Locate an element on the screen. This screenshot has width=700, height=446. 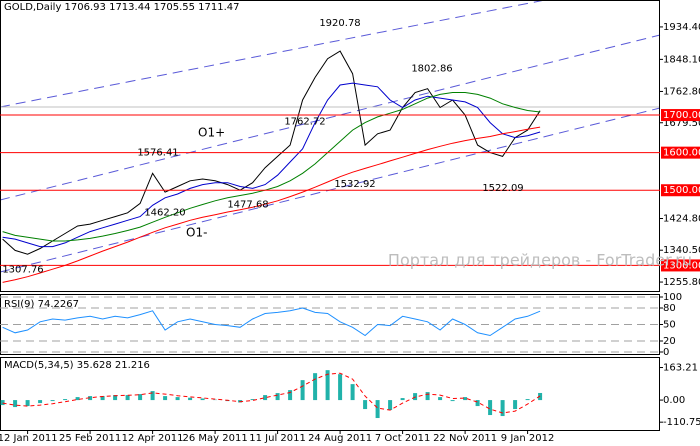
x-tick-label: 24 Aug 2011 is located at coordinates (340, 438).